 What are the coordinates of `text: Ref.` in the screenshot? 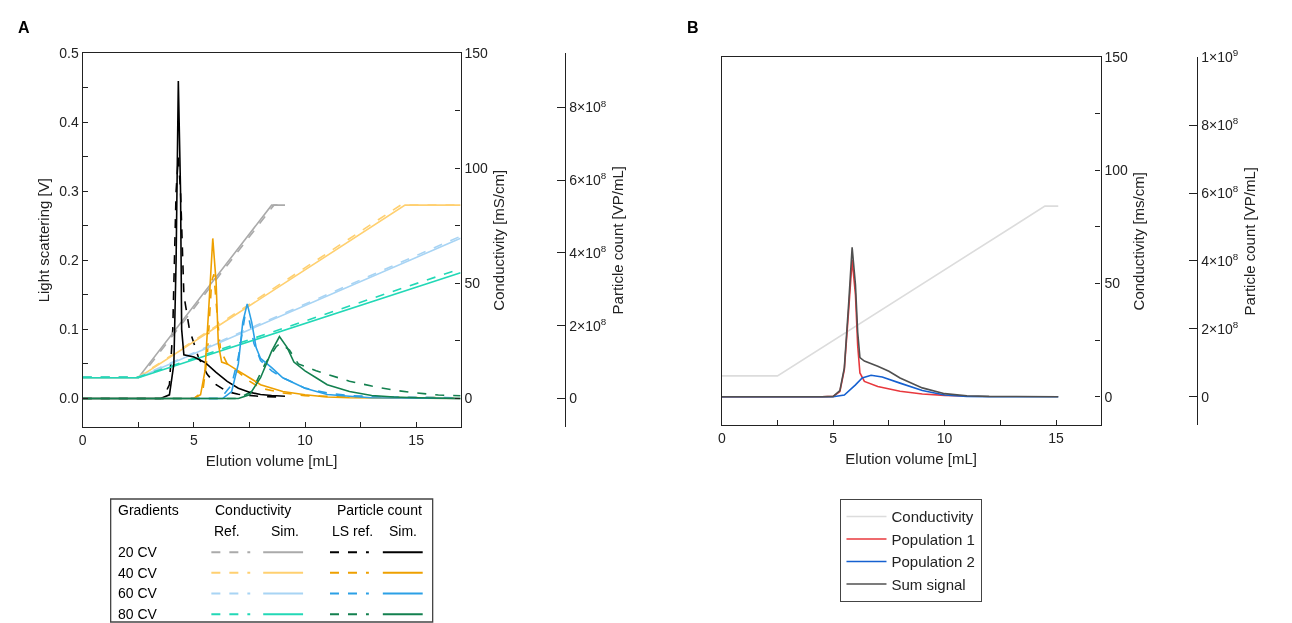 It's located at (227, 531).